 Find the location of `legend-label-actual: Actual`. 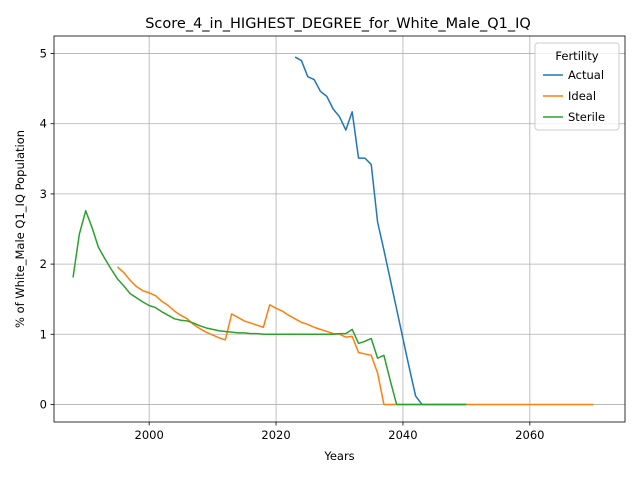

legend-label-actual: Actual is located at coordinates (586, 75).